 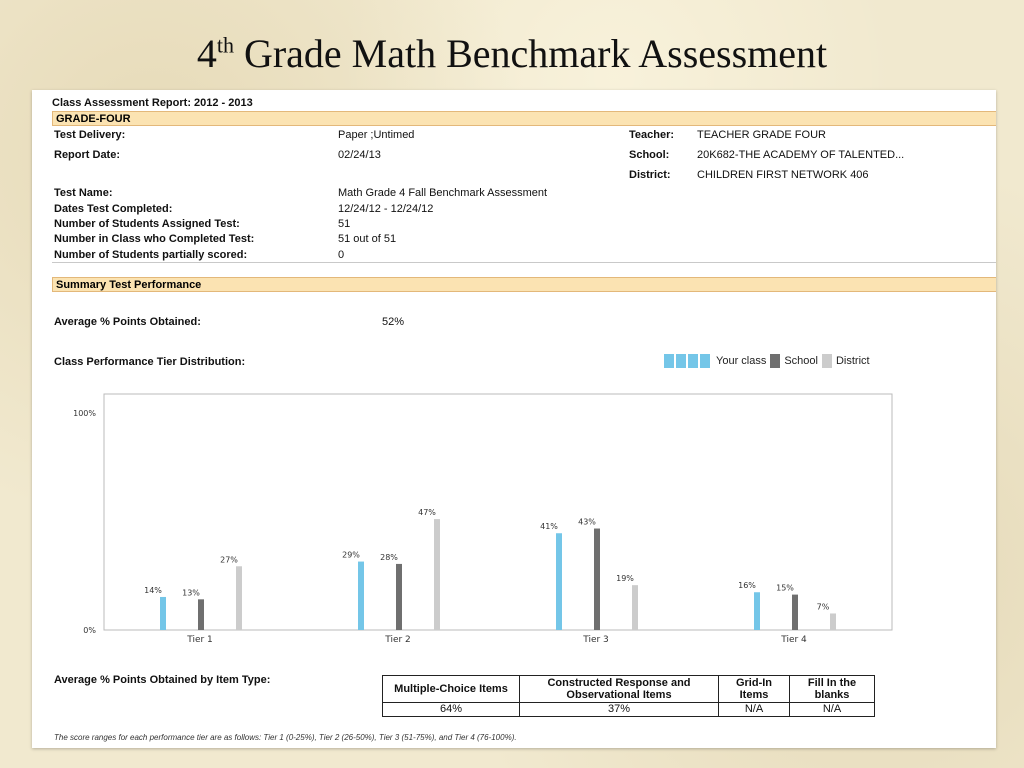 I want to click on item-type-label: Average % Points Obtained by Item Type:, so click(x=162, y=680).